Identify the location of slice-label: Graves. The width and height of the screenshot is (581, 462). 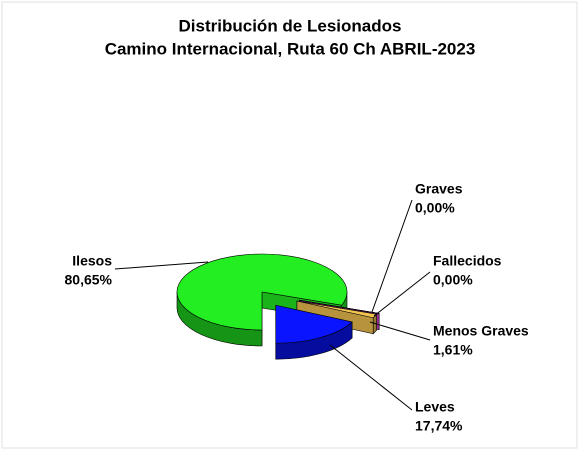
(439, 189).